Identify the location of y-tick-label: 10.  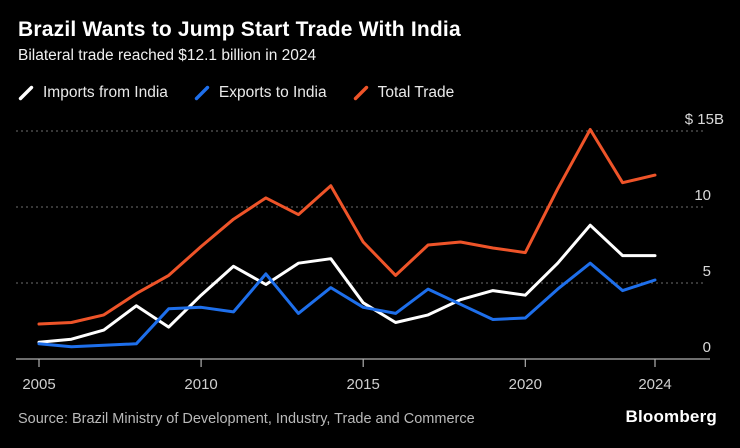
(702, 195).